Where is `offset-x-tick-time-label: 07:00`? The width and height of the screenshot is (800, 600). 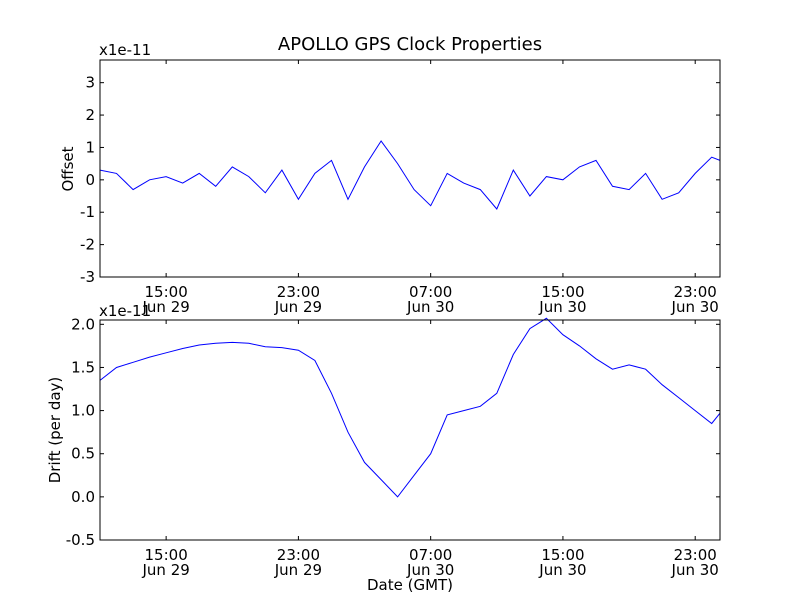
offset-x-tick-time-label: 07:00 is located at coordinates (430, 292).